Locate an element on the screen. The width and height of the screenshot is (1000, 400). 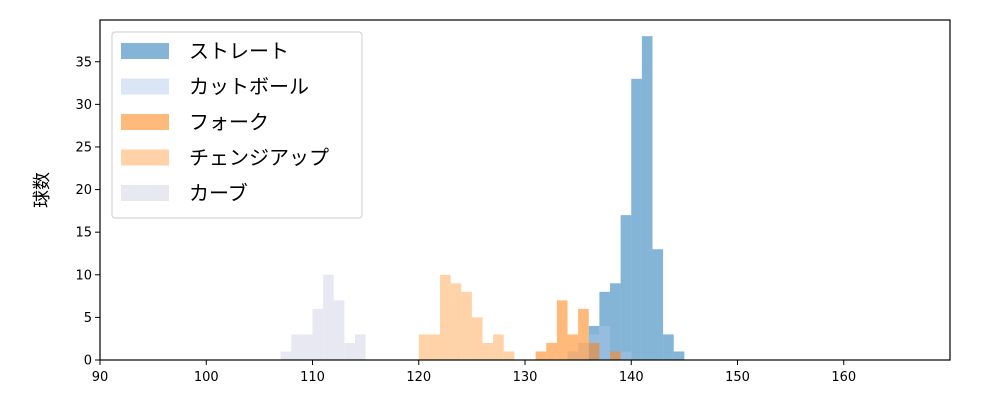
x-tick-label: 120 is located at coordinates (418, 377).